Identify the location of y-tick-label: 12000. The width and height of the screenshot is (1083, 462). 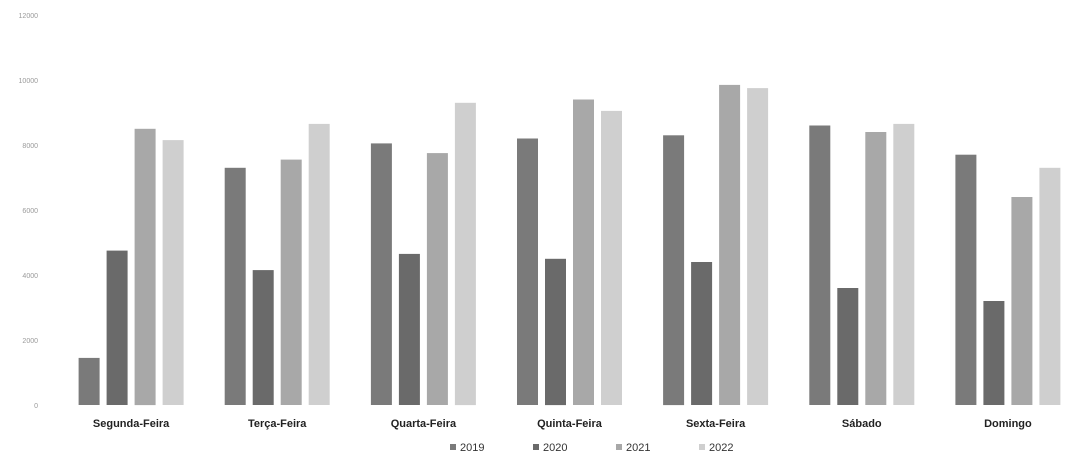
(29, 16).